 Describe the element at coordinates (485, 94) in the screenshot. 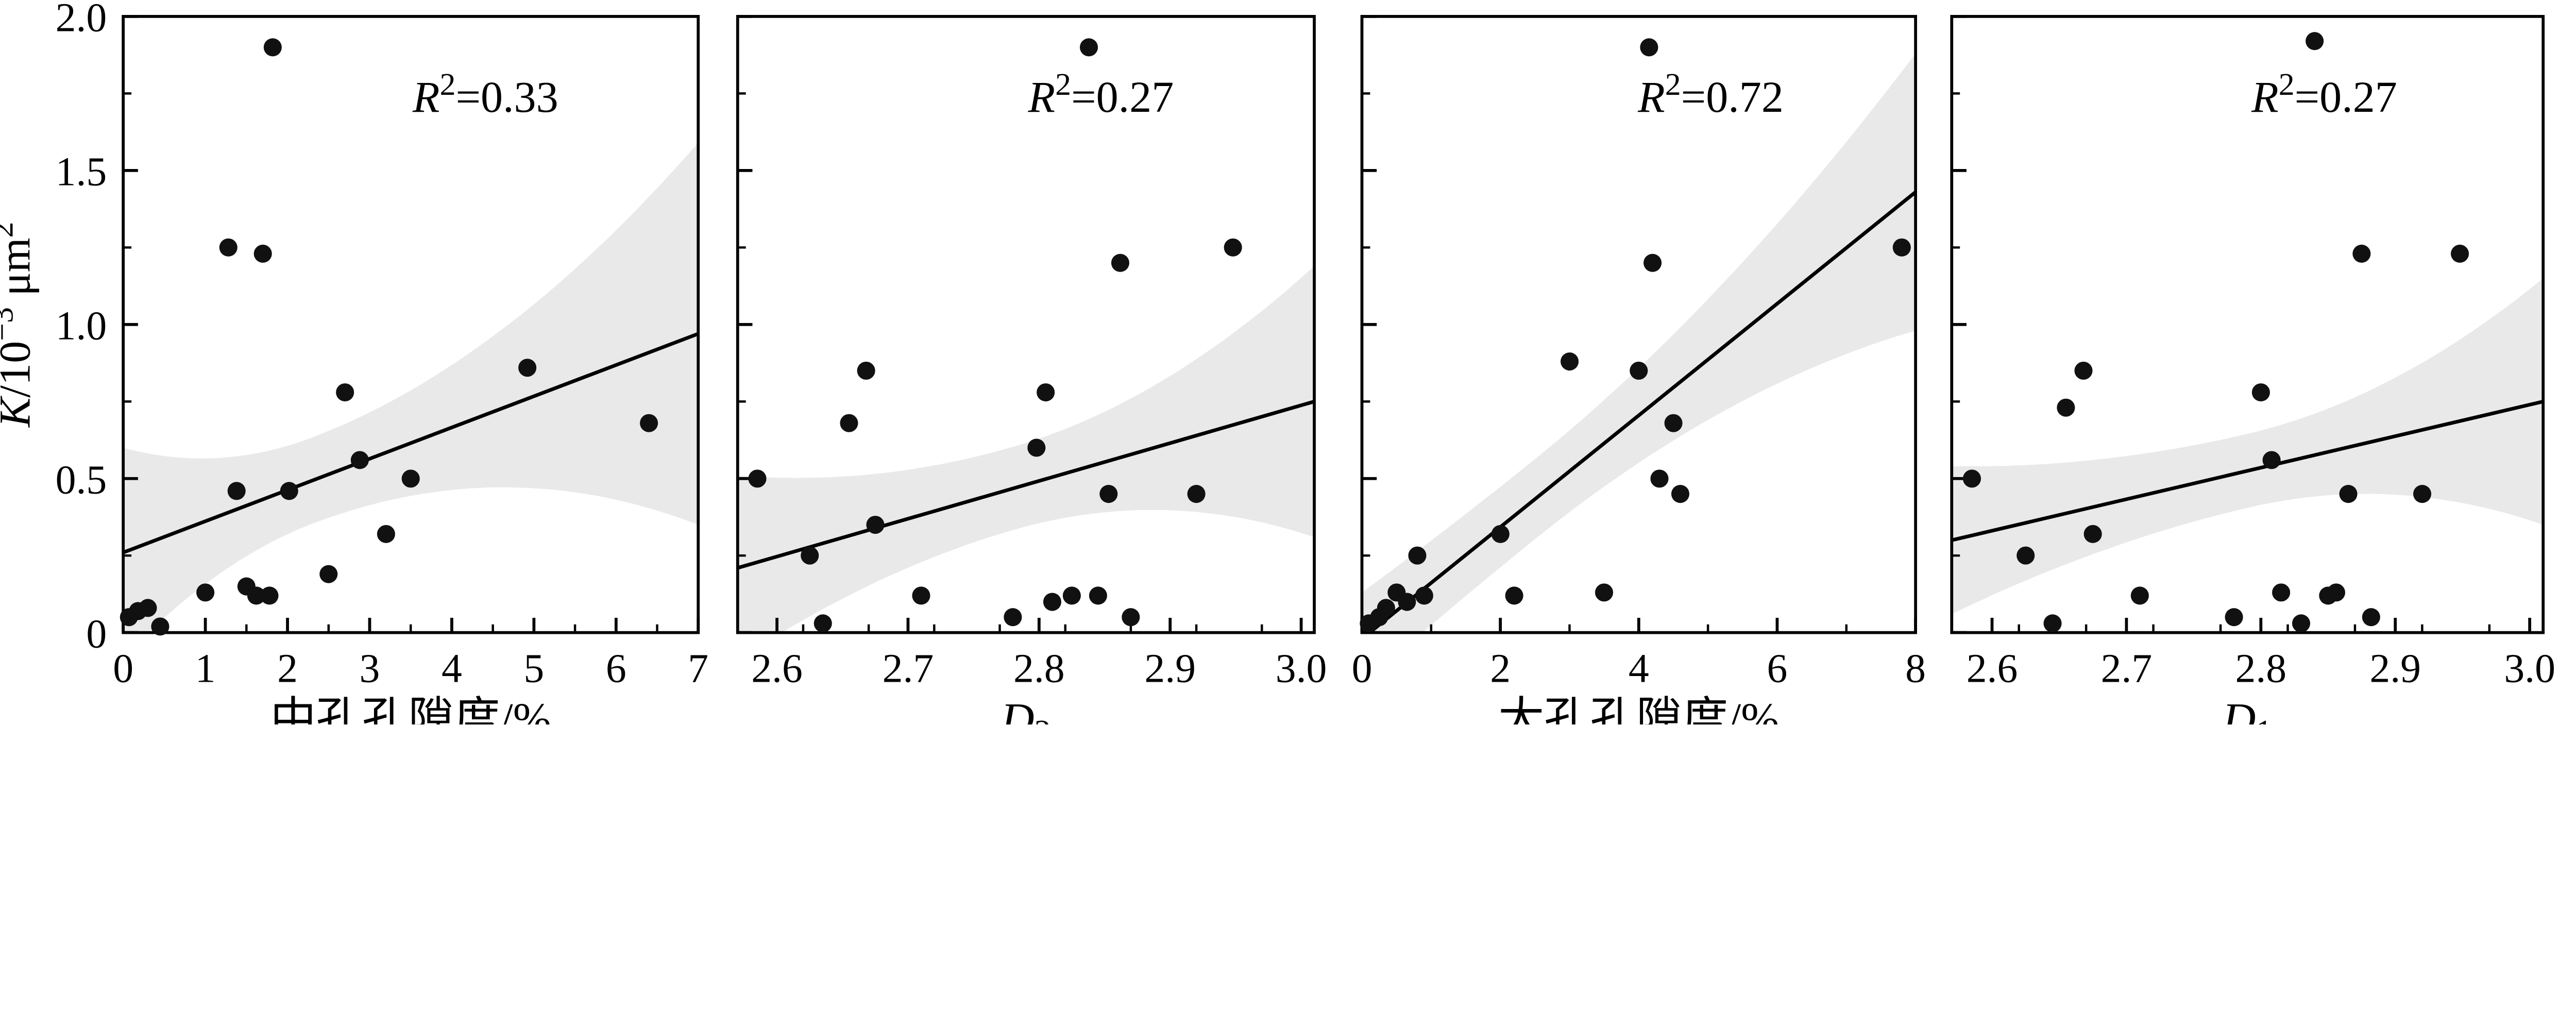

I see `r-squared-label: R2=0.33` at that location.